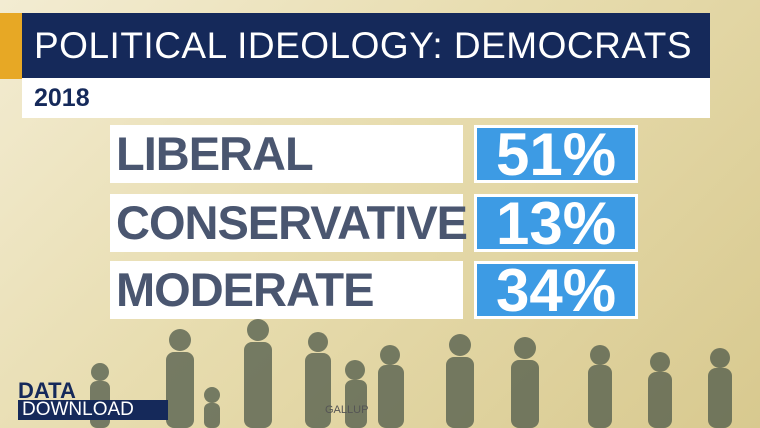 The height and width of the screenshot is (428, 760). Describe the element at coordinates (556, 291) in the screenshot. I see `row-value: 34%` at that location.